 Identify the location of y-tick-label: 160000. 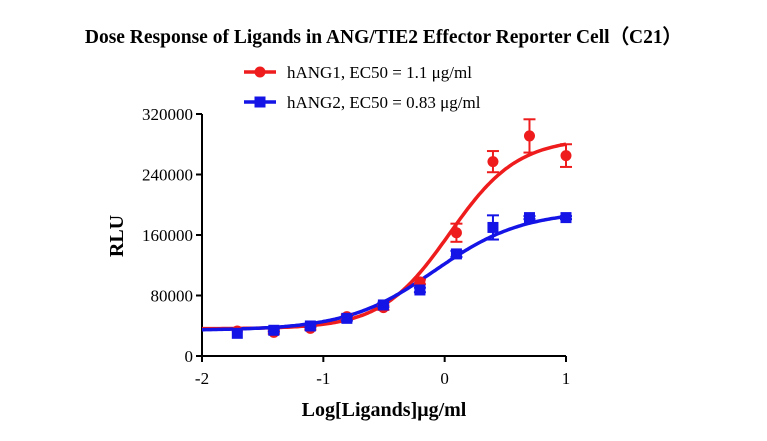
(167, 235).